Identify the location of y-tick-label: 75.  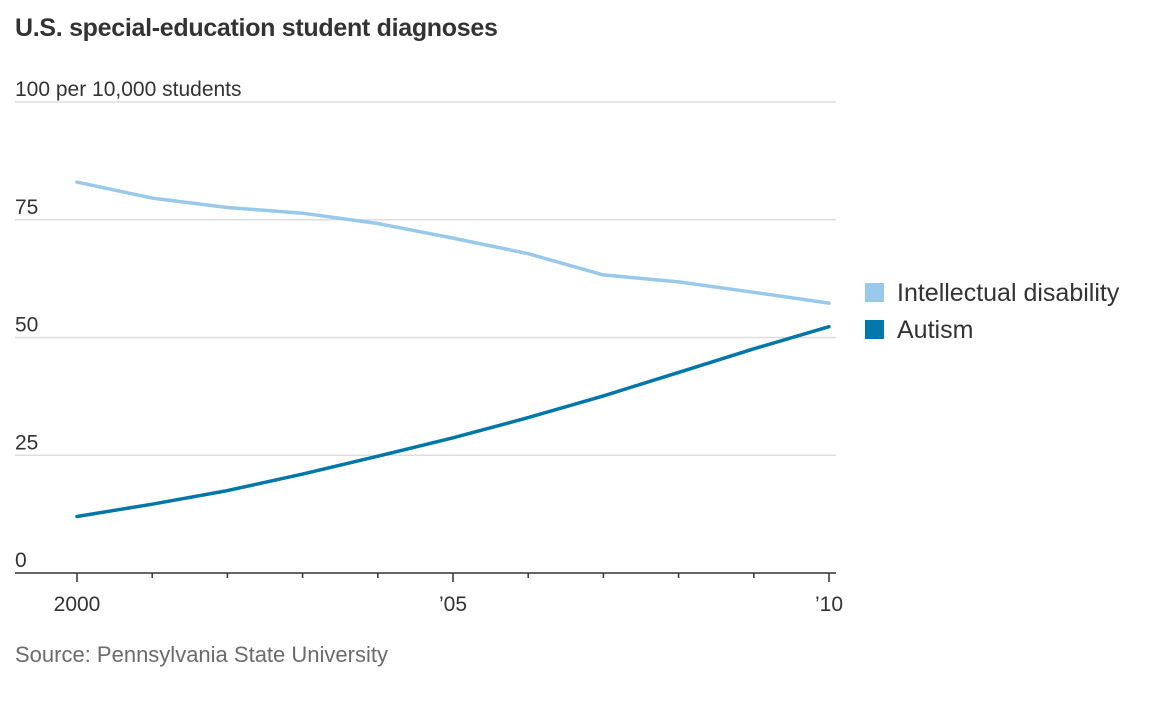
(26, 207).